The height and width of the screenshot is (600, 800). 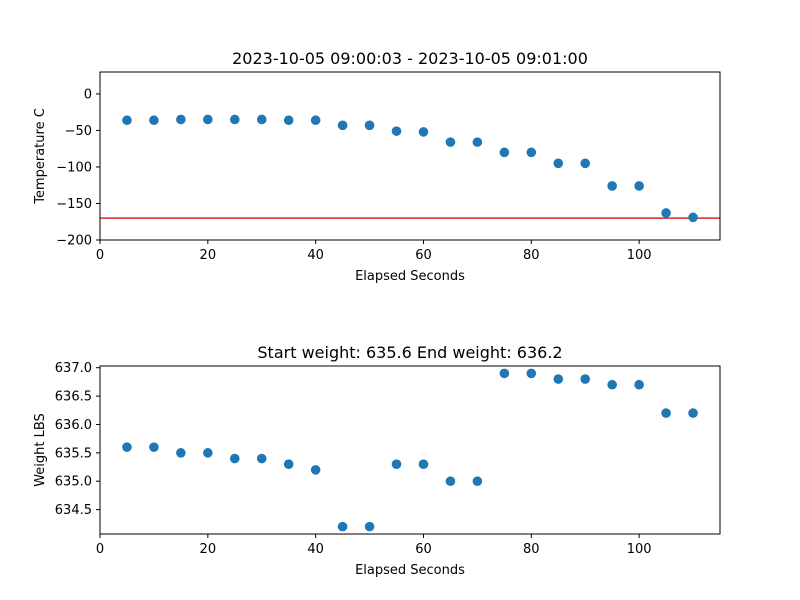 I want to click on temperature-x-ticks: 0 20 40 60 80 100, so click(x=374, y=251).